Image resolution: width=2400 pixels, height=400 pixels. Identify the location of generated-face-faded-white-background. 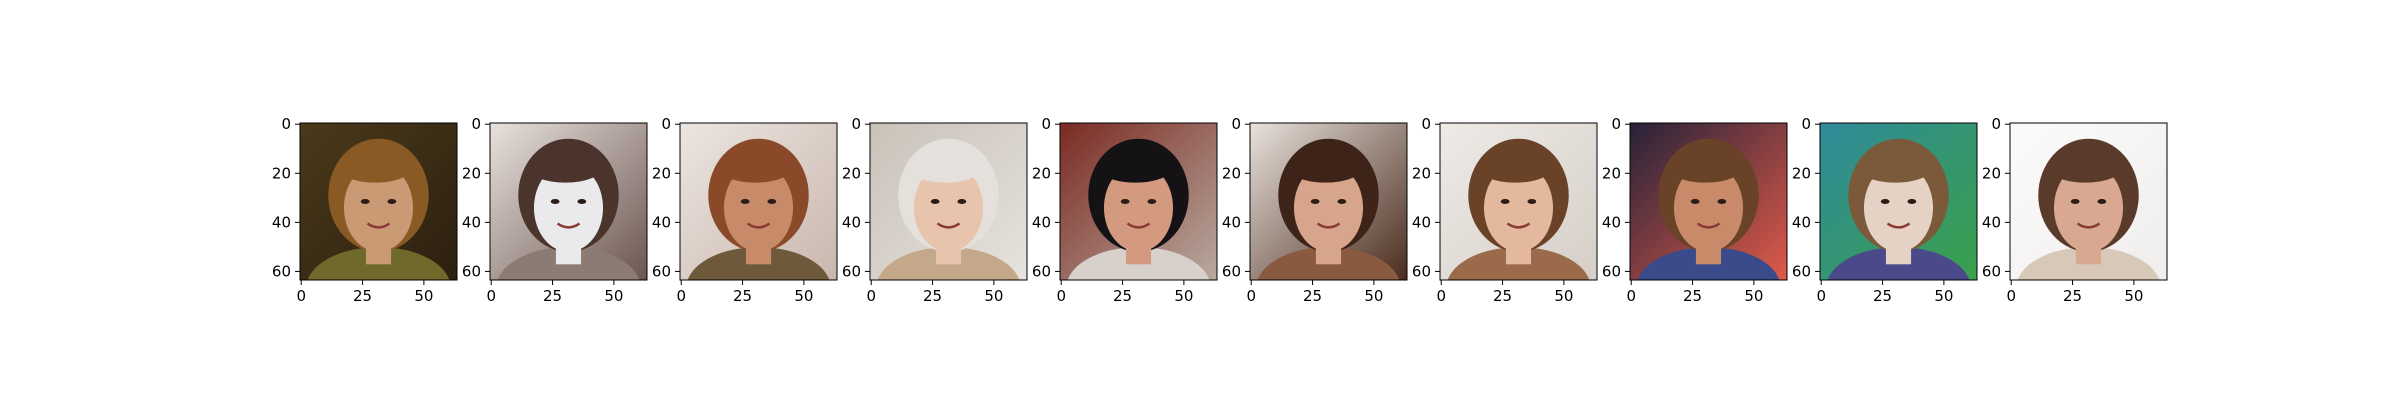
(2088, 201).